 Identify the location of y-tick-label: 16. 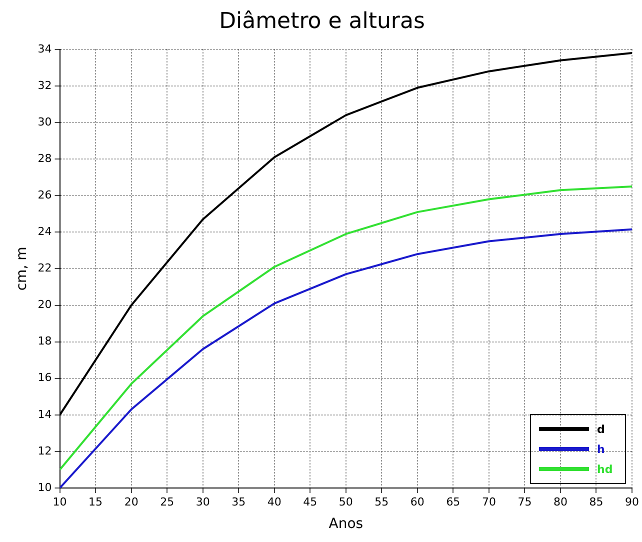
(45, 377).